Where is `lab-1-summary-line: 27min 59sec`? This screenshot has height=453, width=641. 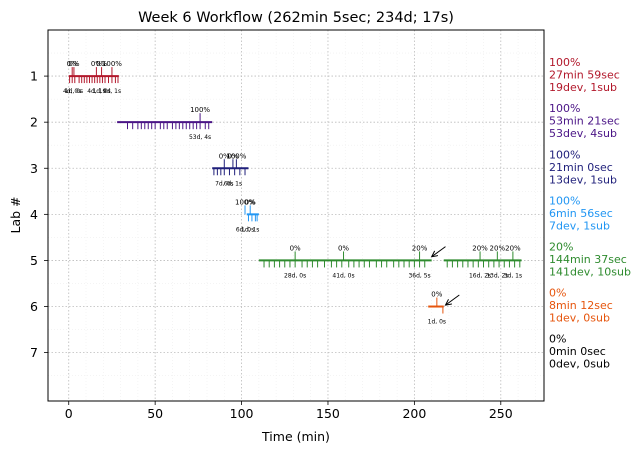 lab-1-summary-line: 27min 59sec is located at coordinates (584, 75).